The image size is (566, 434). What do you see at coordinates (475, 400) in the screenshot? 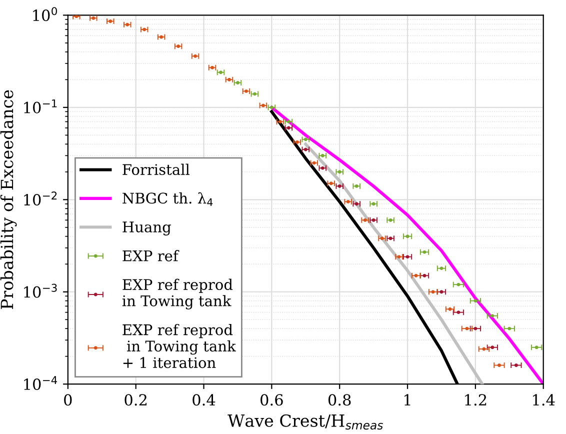
I see `x-tick-label: 1.2` at bounding box center [475, 400].